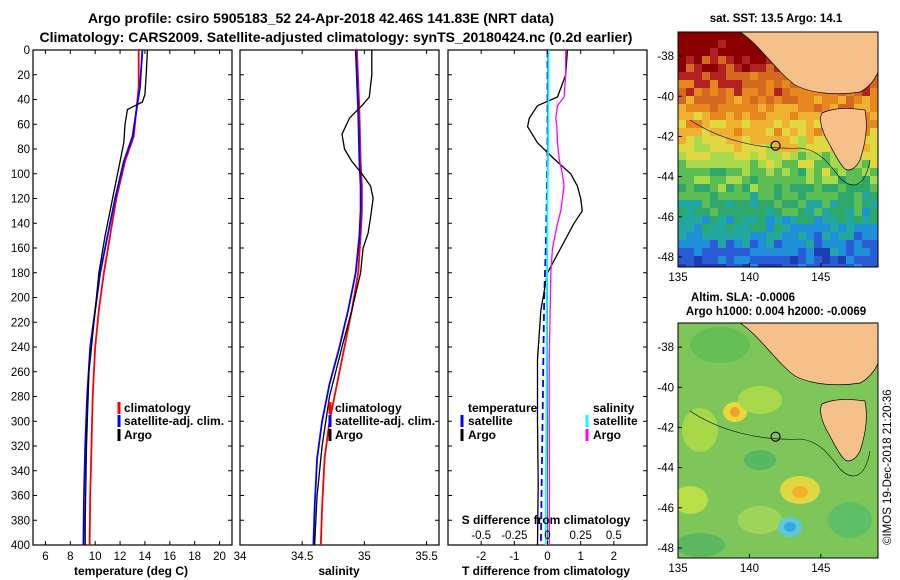  Describe the element at coordinates (20, 521) in the screenshot. I see `y-tick-label: 380` at that location.